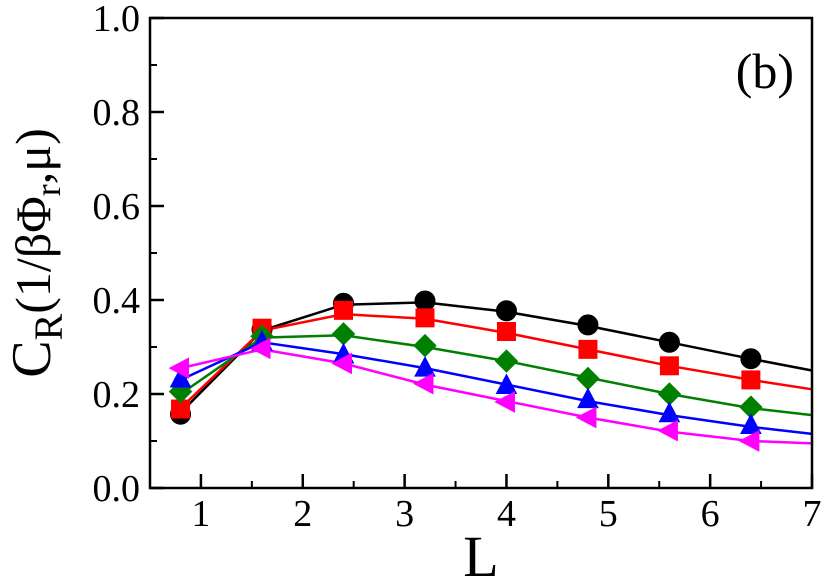  Describe the element at coordinates (480, 551) in the screenshot. I see `x-axis-title: L` at that location.